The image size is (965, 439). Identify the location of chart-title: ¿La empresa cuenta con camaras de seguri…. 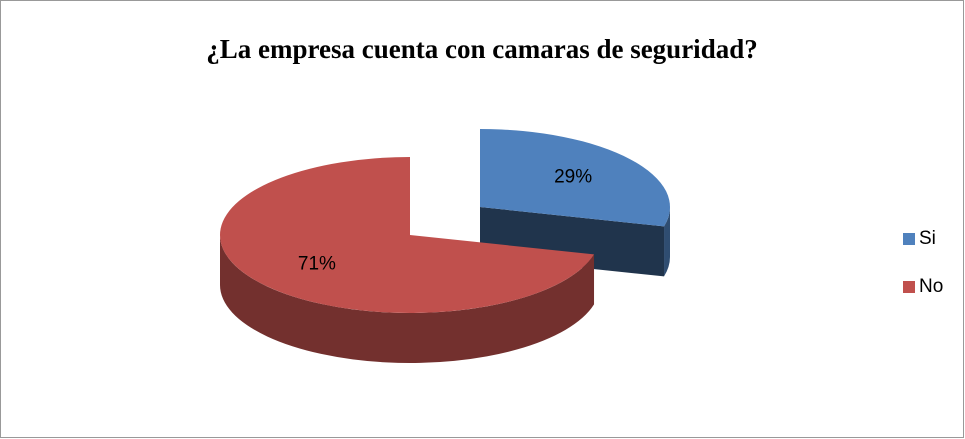
(481, 49).